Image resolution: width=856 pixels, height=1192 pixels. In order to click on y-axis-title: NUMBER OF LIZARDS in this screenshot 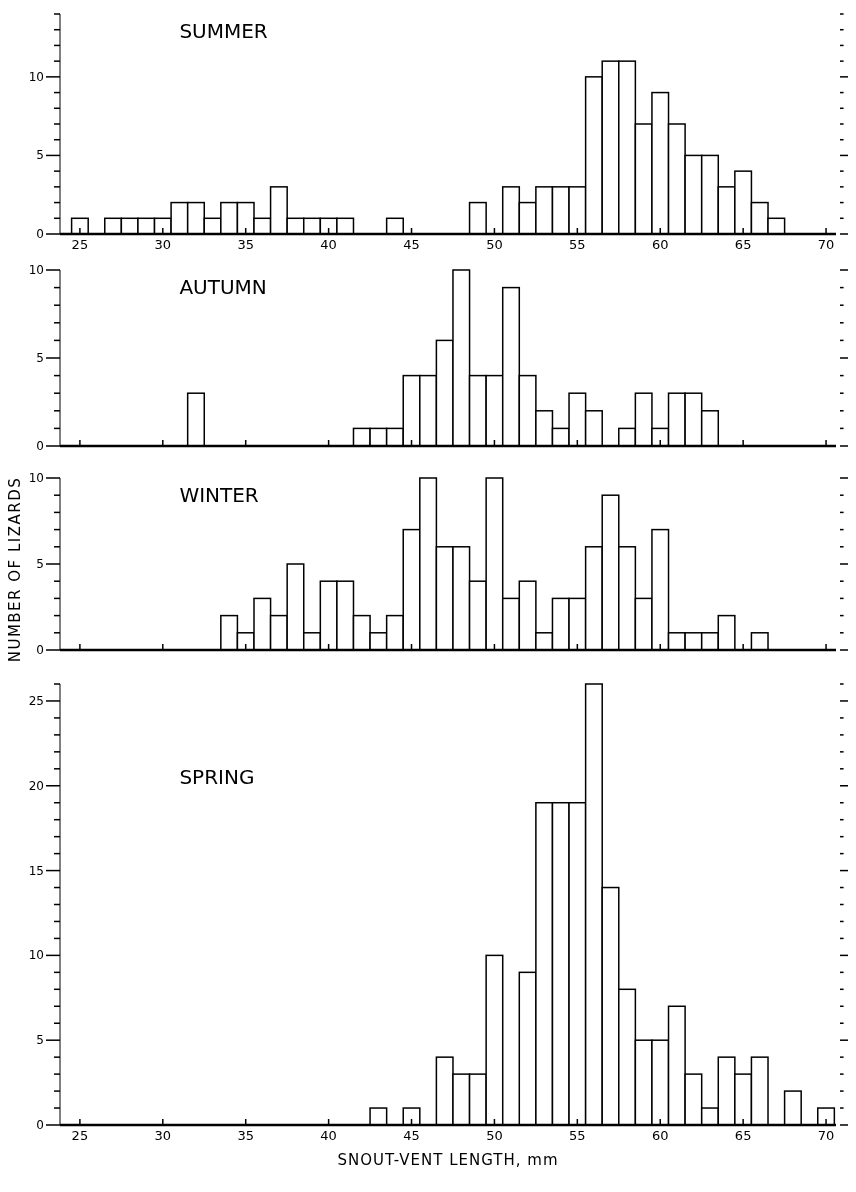, I will do `click(15, 569)`.